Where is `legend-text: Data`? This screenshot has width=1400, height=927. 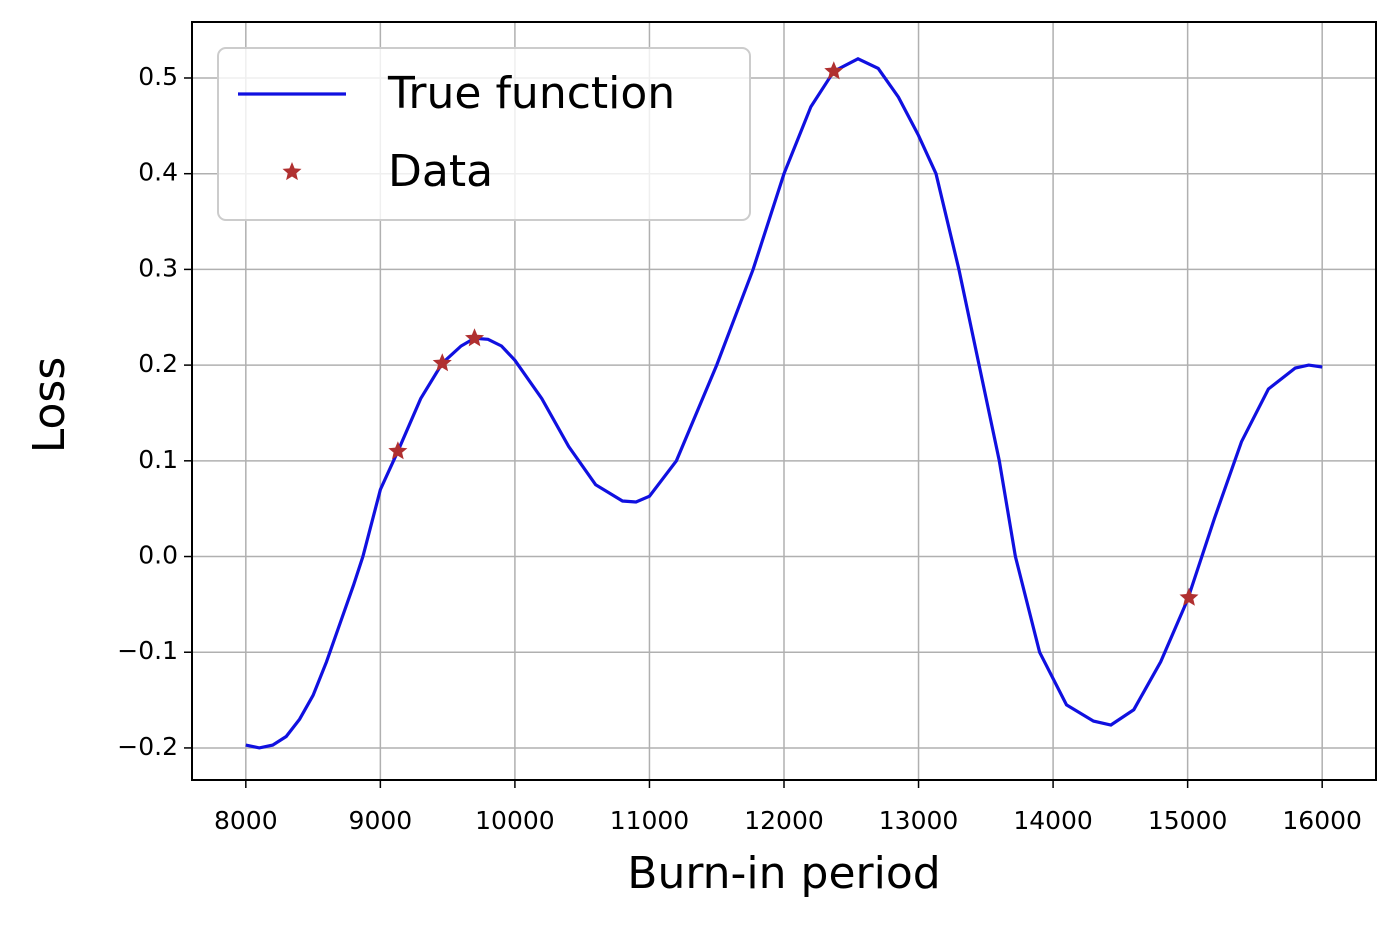 legend-text: Data is located at coordinates (440, 171).